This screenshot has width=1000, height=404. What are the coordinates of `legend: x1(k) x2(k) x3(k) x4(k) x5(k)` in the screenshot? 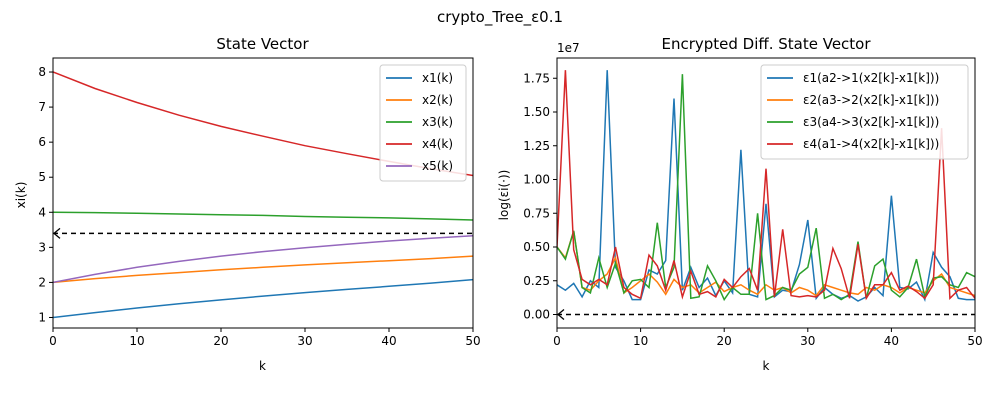 It's located at (423, 123).